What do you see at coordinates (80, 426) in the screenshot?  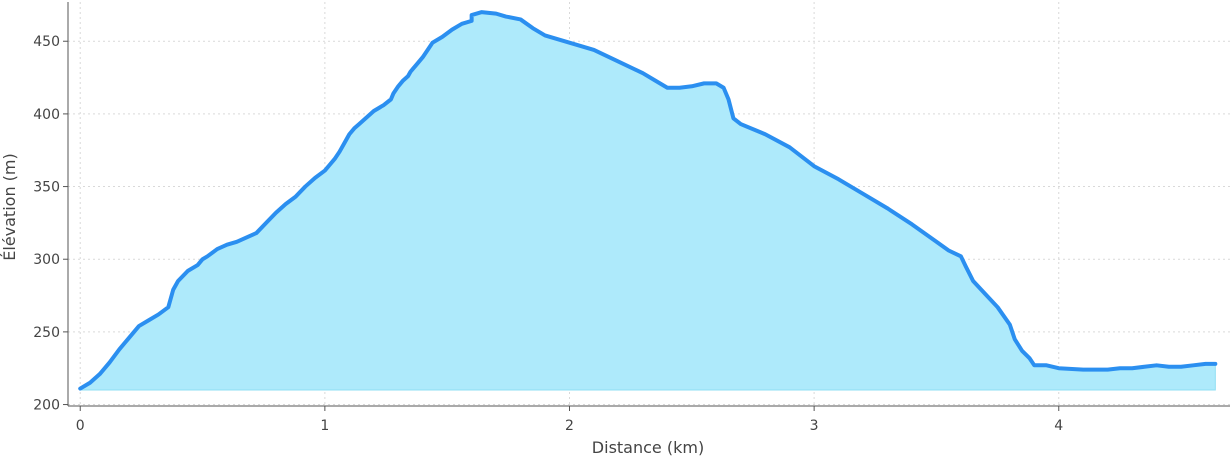 I see `x-tick-label: 0` at bounding box center [80, 426].